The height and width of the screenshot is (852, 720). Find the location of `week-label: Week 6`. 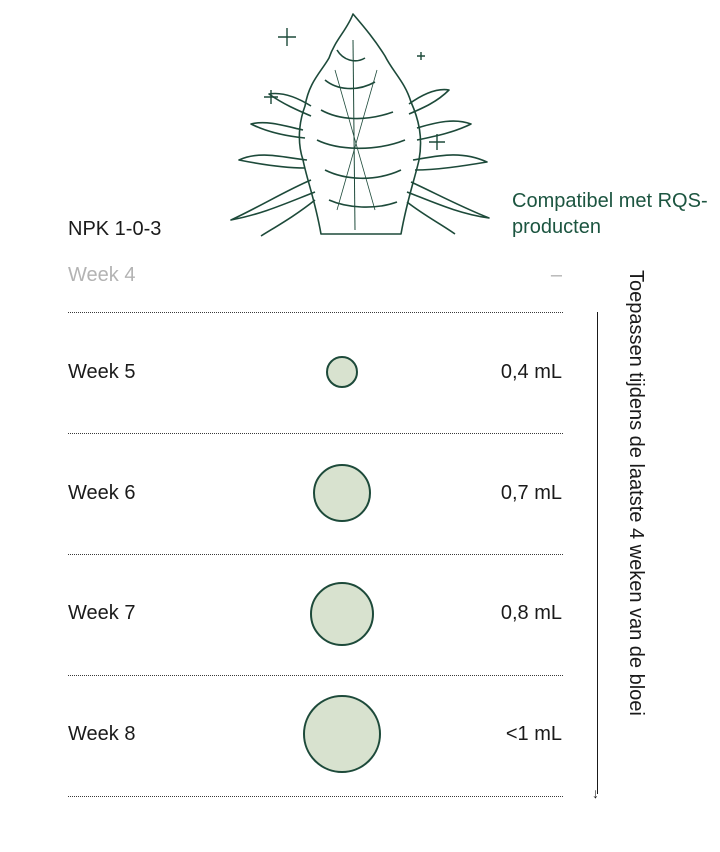

week-label: Week 6 is located at coordinates (102, 493).